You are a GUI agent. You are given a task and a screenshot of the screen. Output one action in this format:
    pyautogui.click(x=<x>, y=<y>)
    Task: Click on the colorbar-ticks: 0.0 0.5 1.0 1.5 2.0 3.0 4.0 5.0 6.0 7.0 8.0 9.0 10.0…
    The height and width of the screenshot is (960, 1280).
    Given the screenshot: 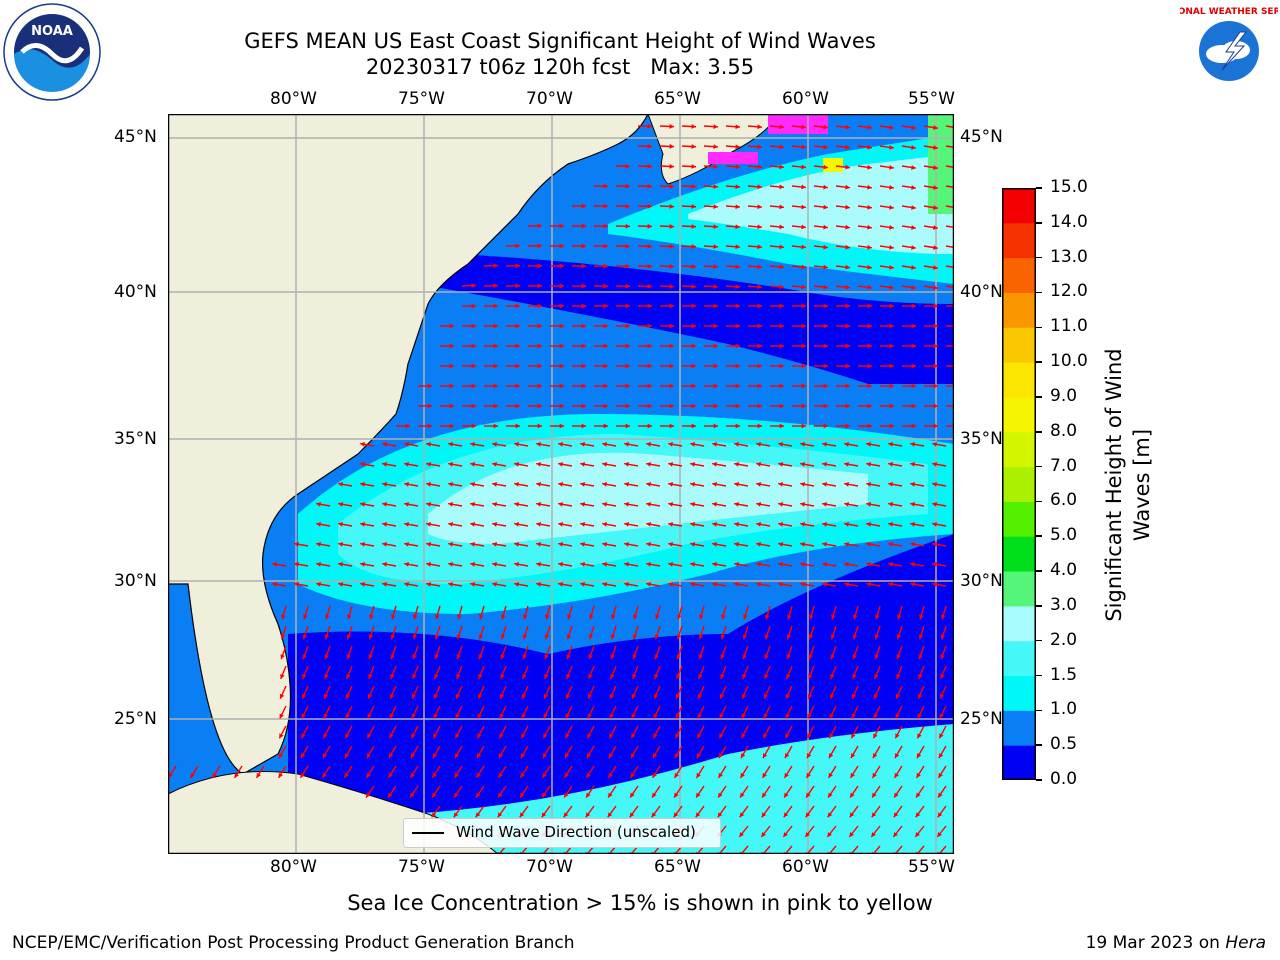 What is the action you would take?
    pyautogui.click(x=1066, y=483)
    